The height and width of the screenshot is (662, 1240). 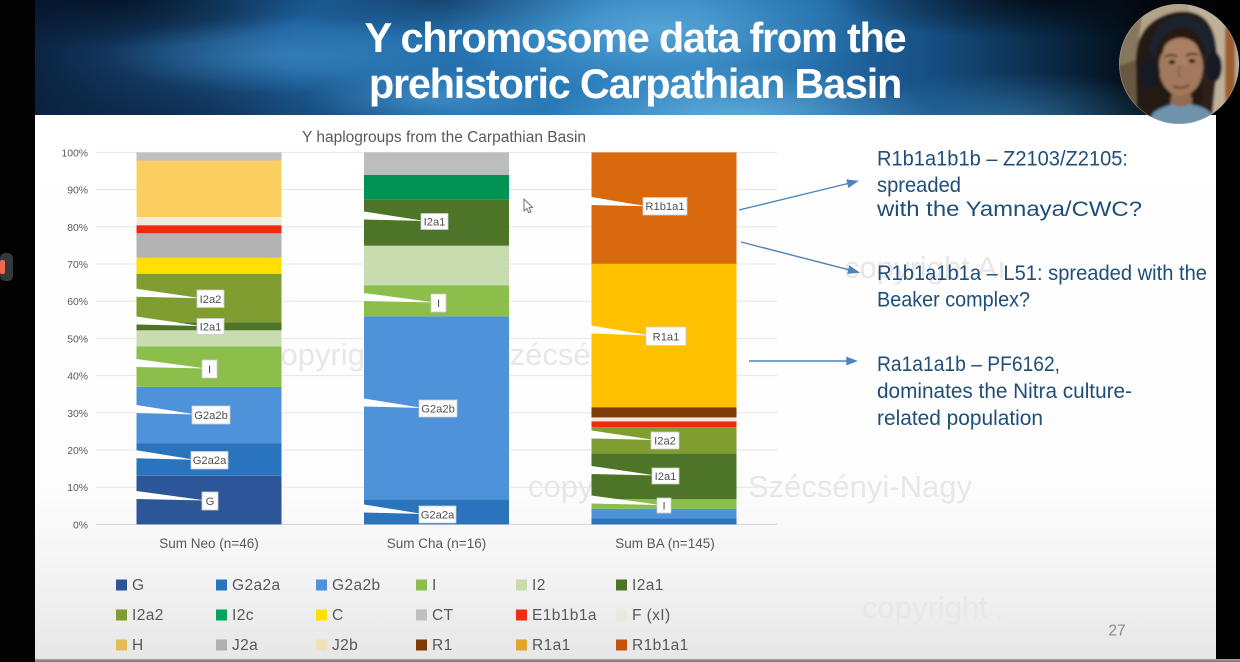 I want to click on svg-text: related population, so click(x=960, y=418).